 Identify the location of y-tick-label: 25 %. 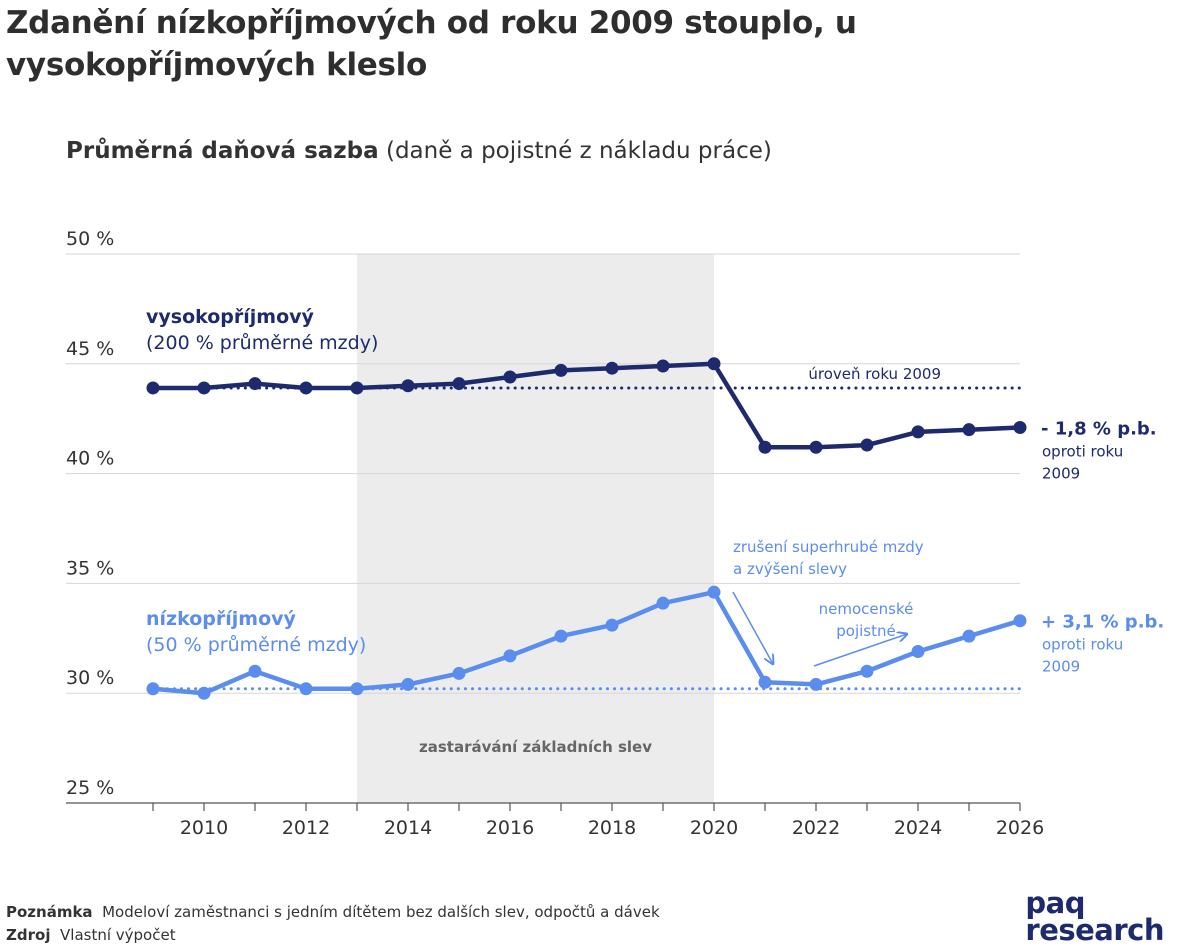
(90, 788).